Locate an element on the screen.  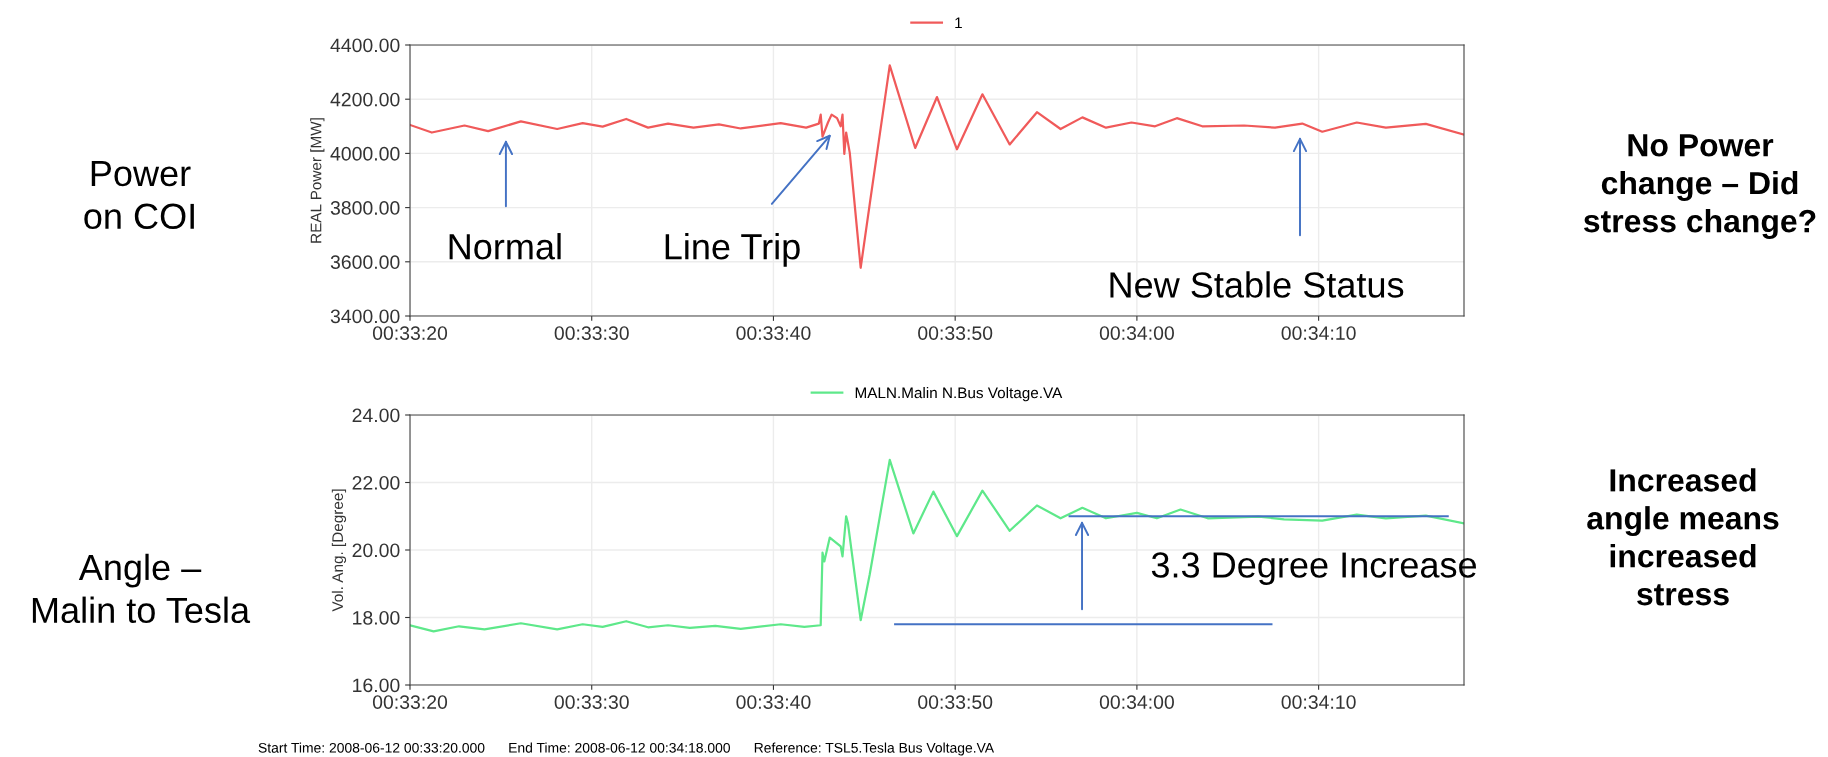
text: No Power change – Did stress change? is located at coordinates (1699, 186).